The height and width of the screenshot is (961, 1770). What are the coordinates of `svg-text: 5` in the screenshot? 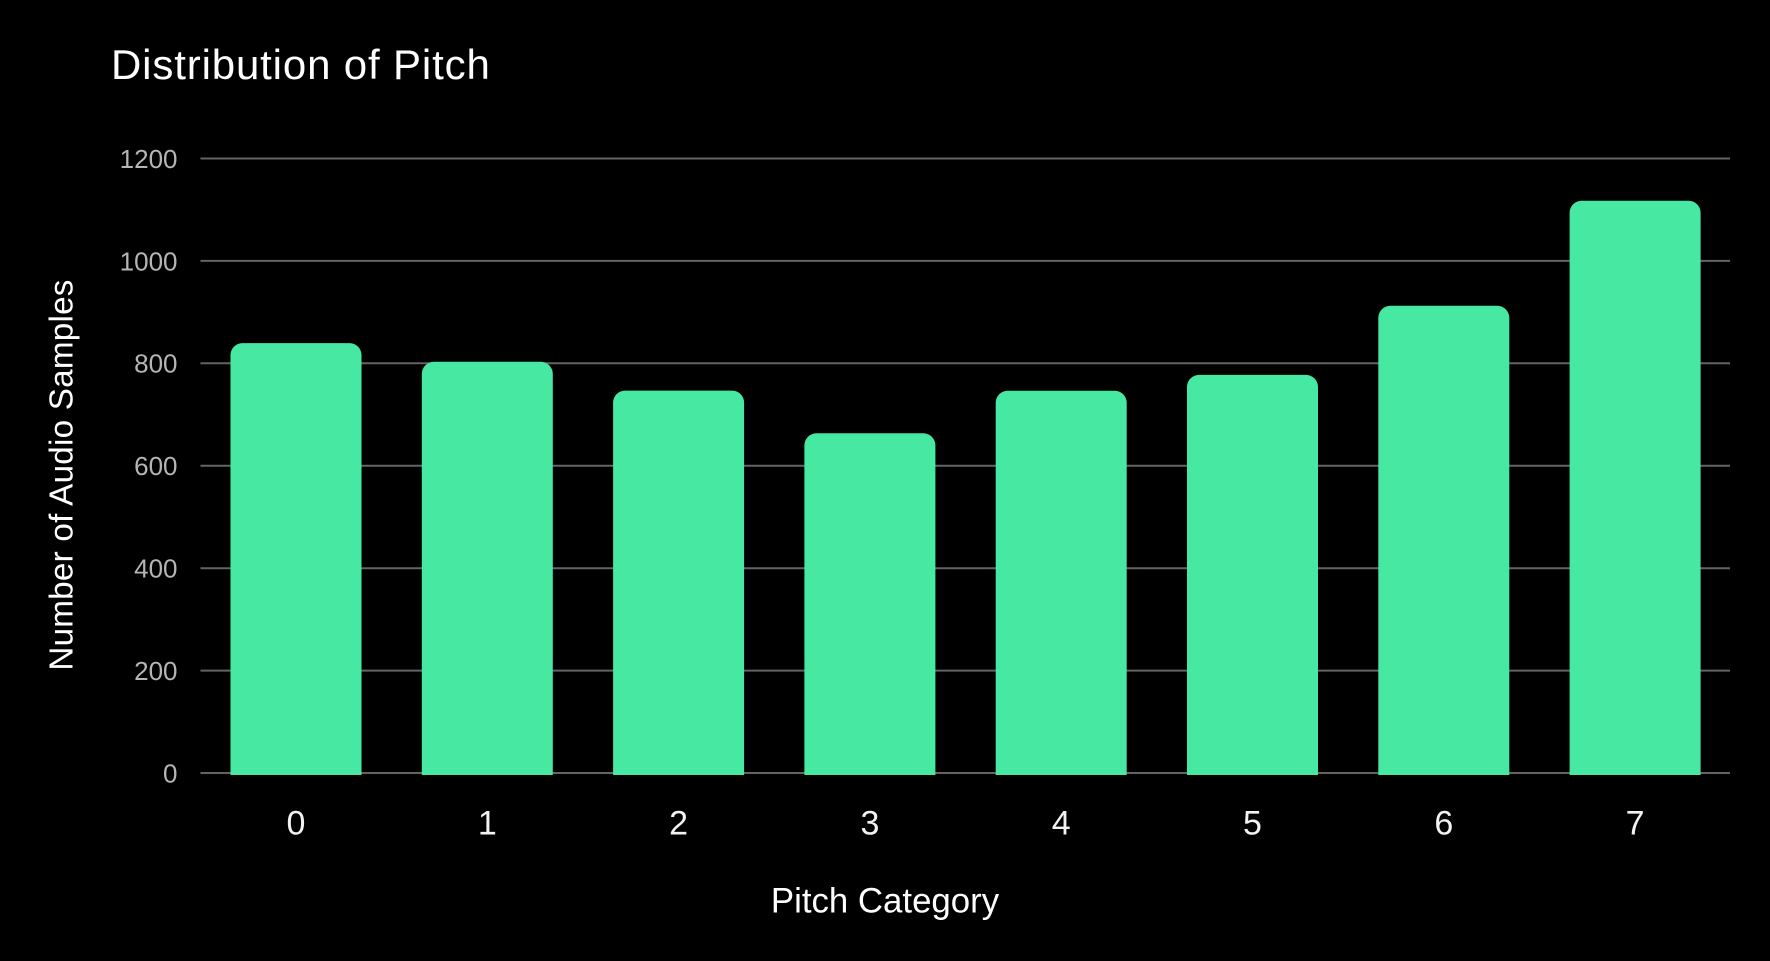 It's located at (1252, 823).